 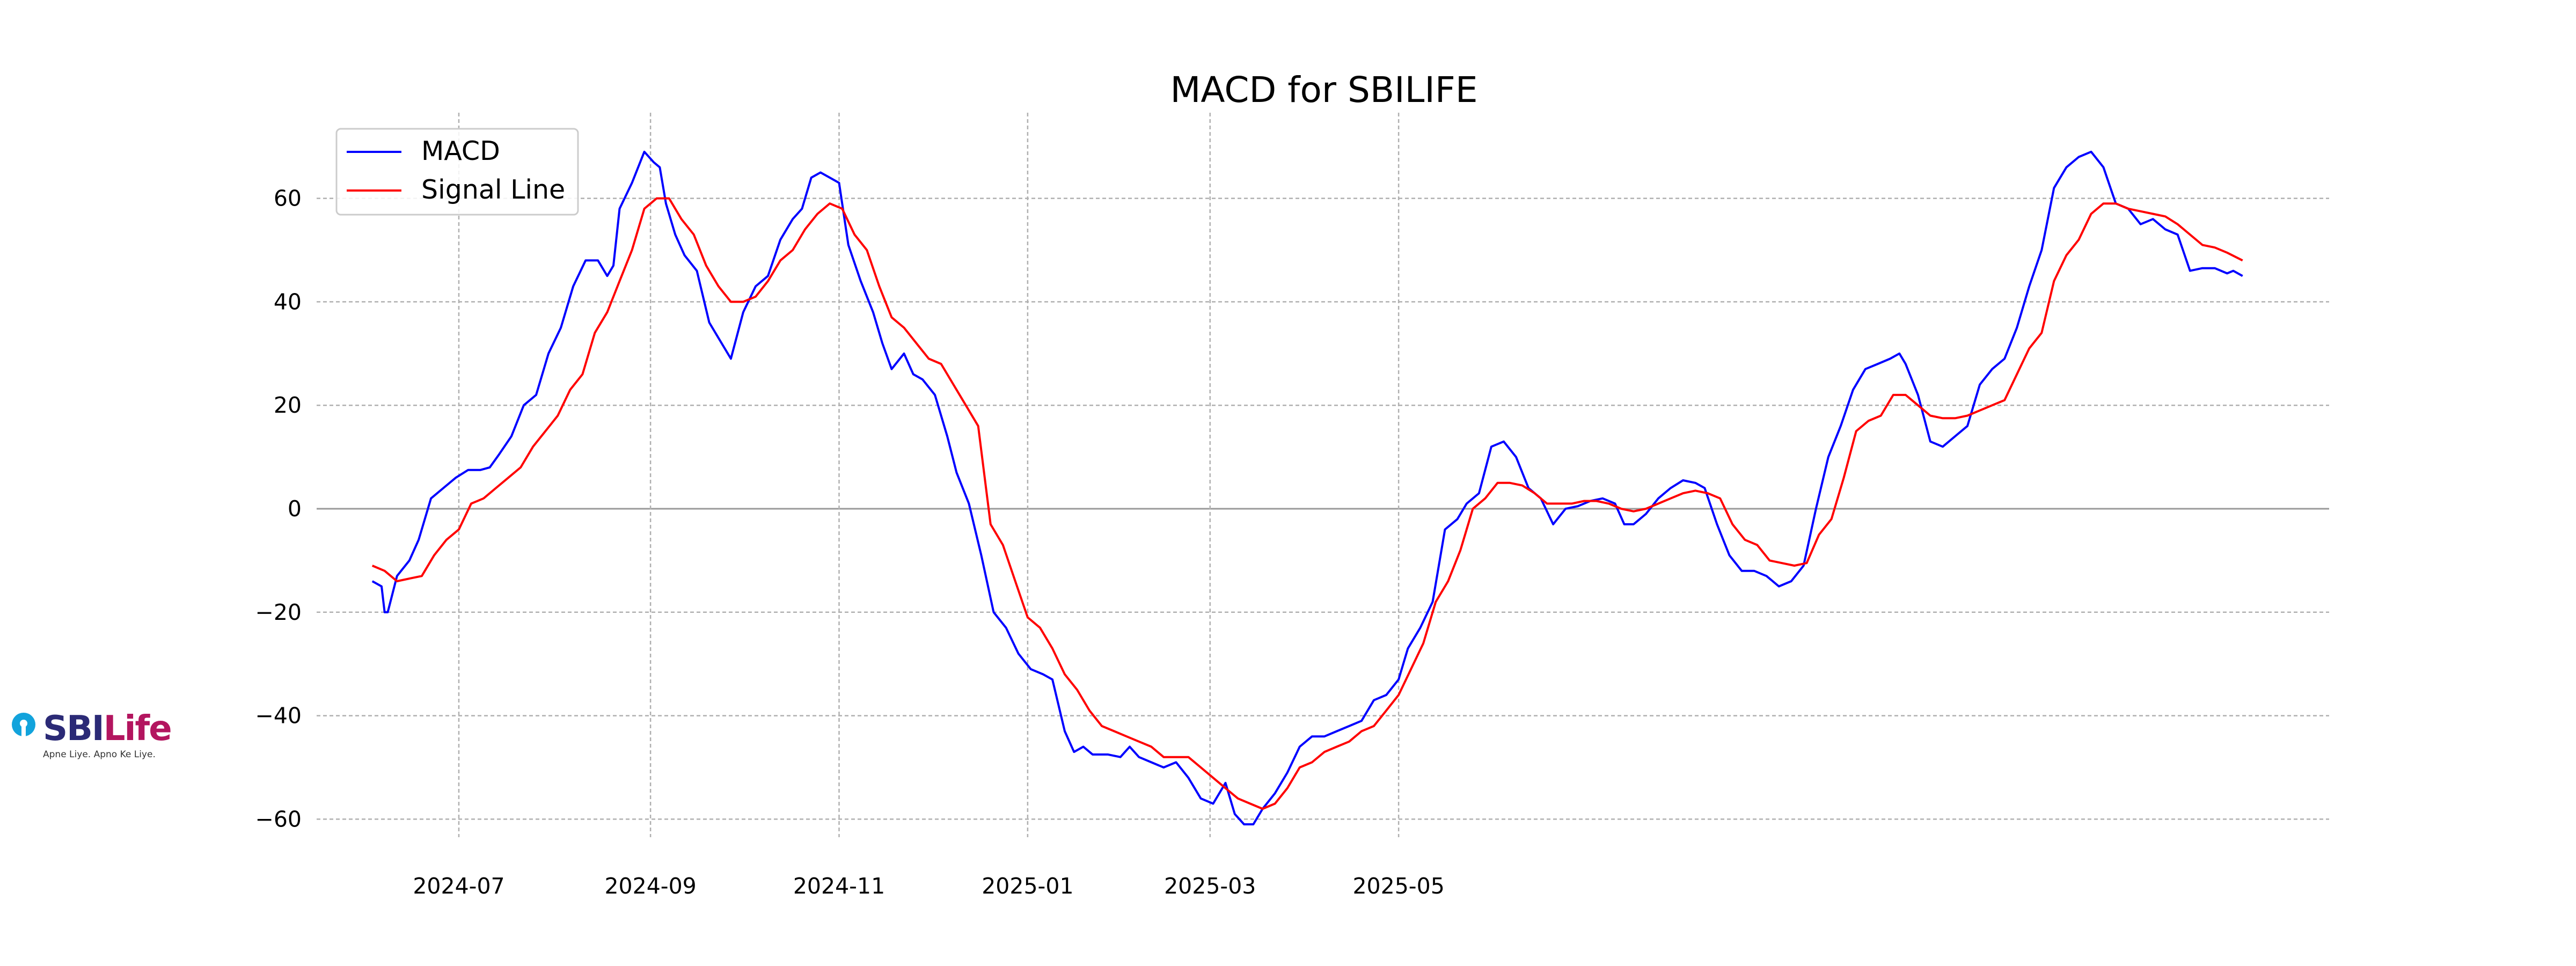 What do you see at coordinates (839, 886) in the screenshot?
I see `x-tick-label: 2024-11` at bounding box center [839, 886].